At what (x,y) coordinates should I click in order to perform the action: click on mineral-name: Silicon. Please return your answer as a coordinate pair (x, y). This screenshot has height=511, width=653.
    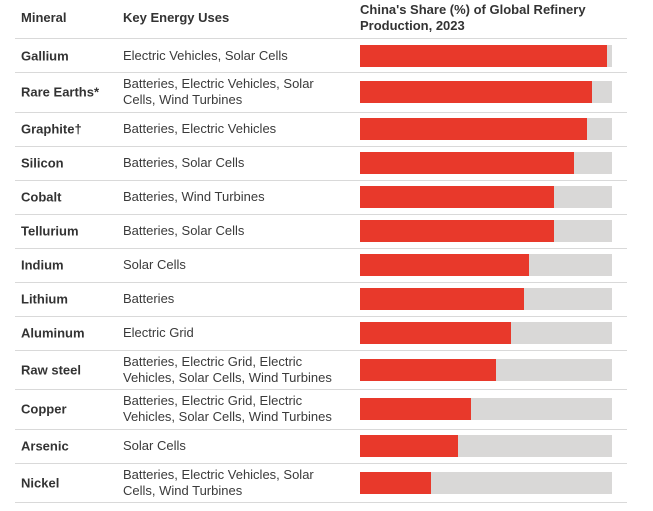
    Looking at the image, I should click on (42, 163).